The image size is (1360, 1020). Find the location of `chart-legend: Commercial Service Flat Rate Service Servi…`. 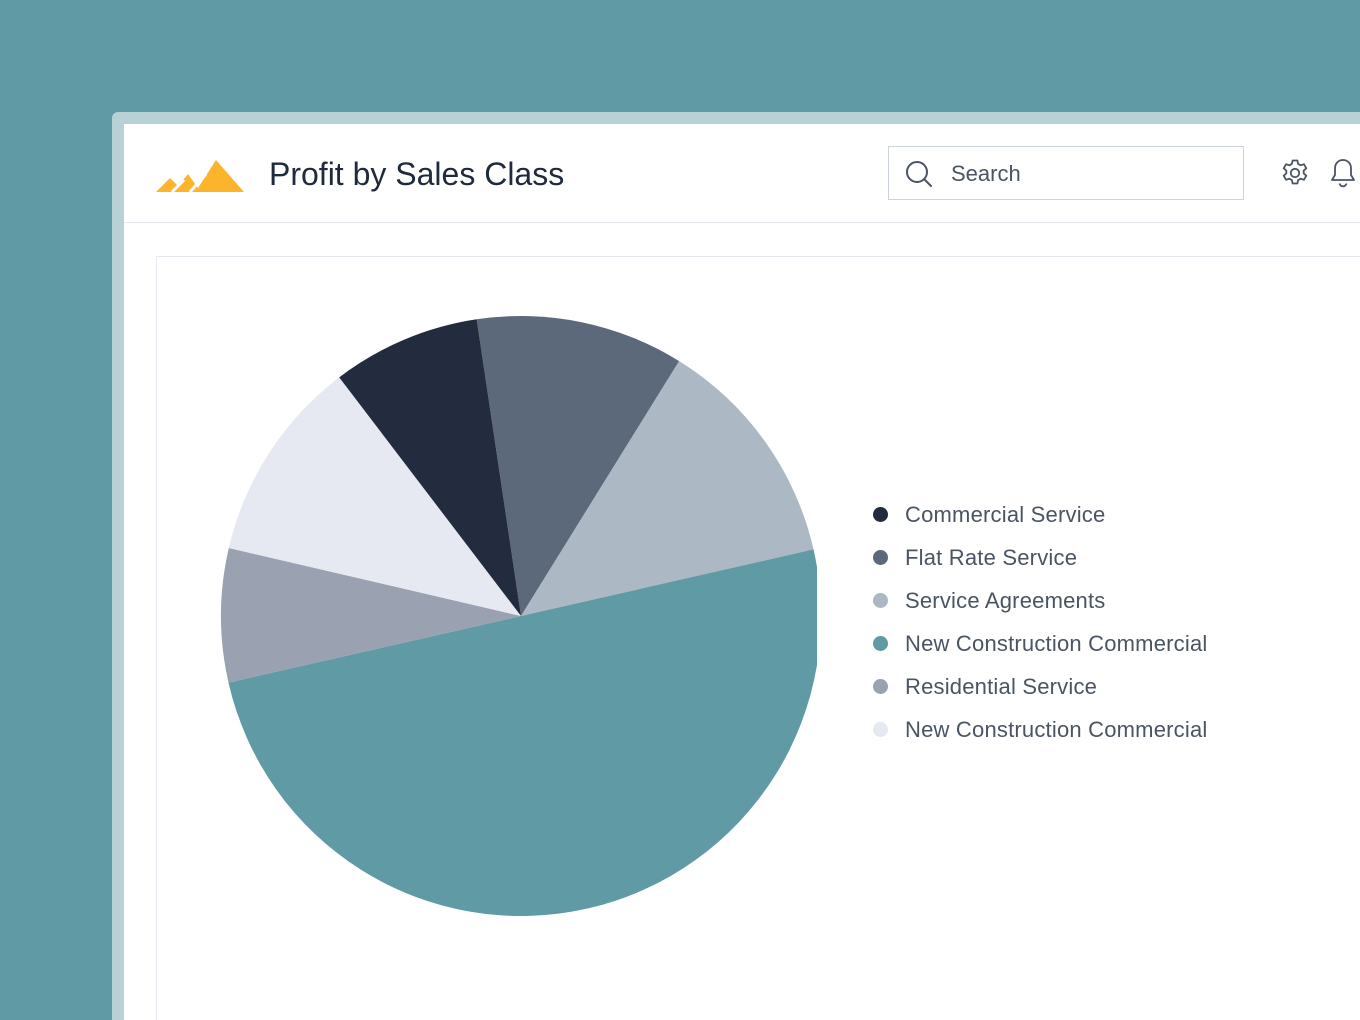

chart-legend: Commercial Service Flat Rate Service Servi… is located at coordinates (1040, 622).